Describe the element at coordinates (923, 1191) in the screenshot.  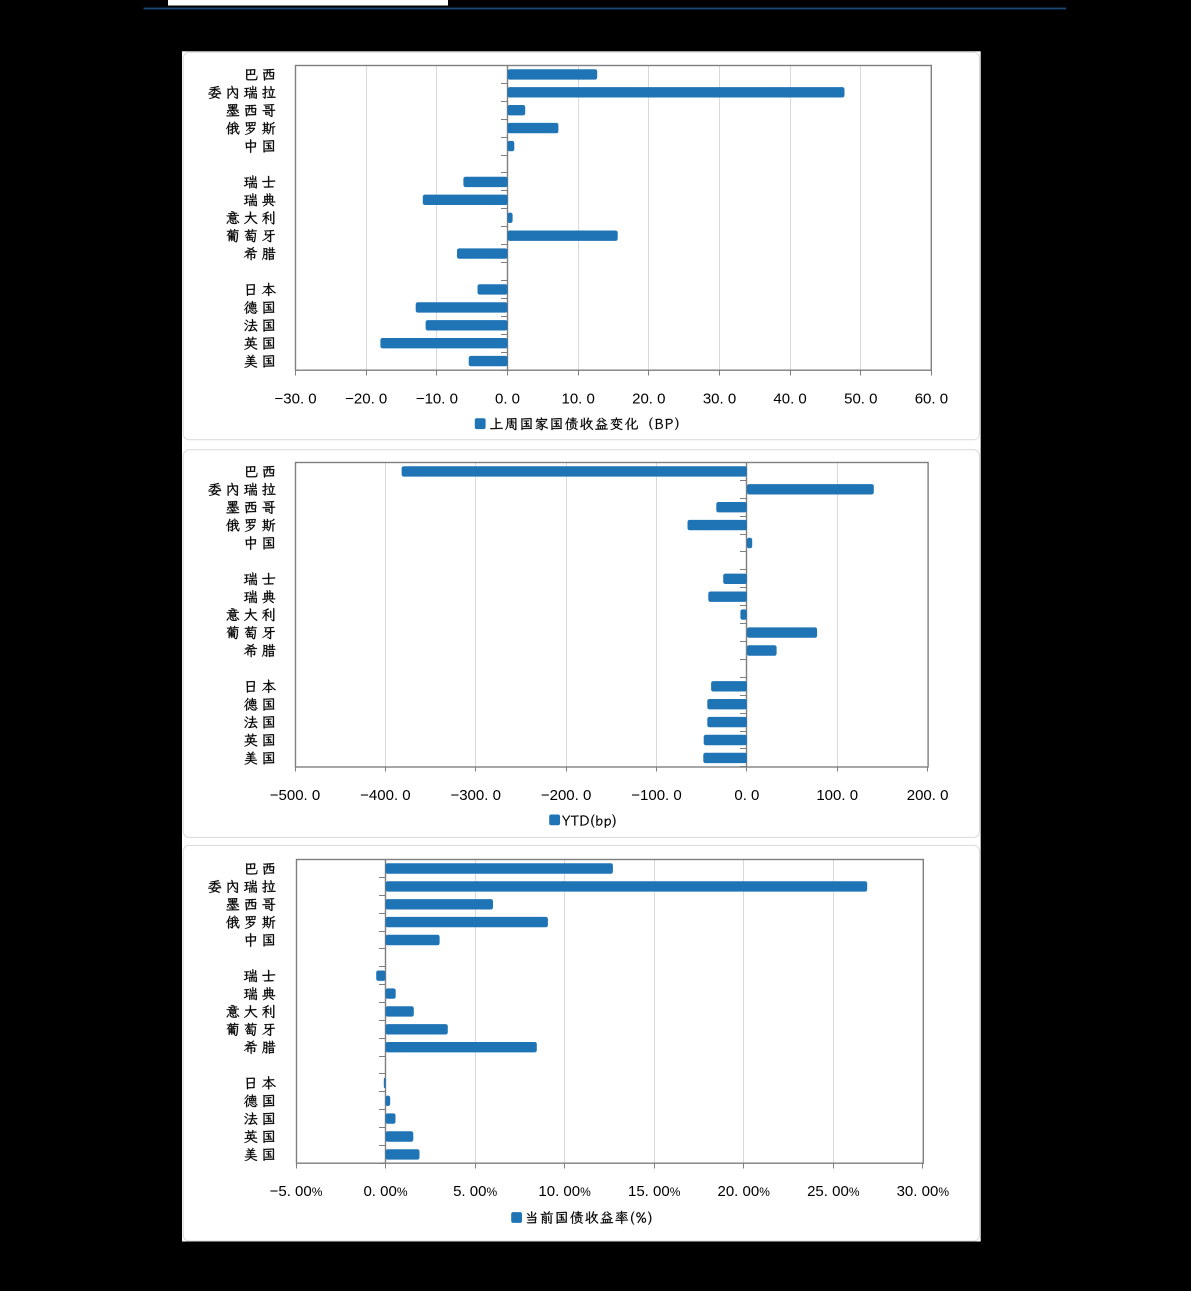
I see `svg-text: 30. 00%` at that location.